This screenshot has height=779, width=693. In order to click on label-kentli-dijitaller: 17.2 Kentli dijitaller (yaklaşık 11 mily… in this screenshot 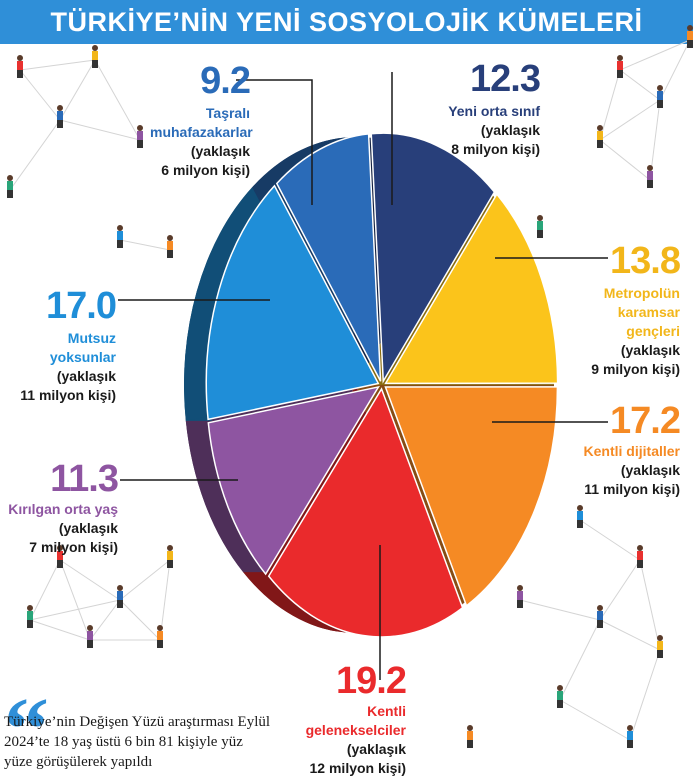, I will do `click(618, 450)`.